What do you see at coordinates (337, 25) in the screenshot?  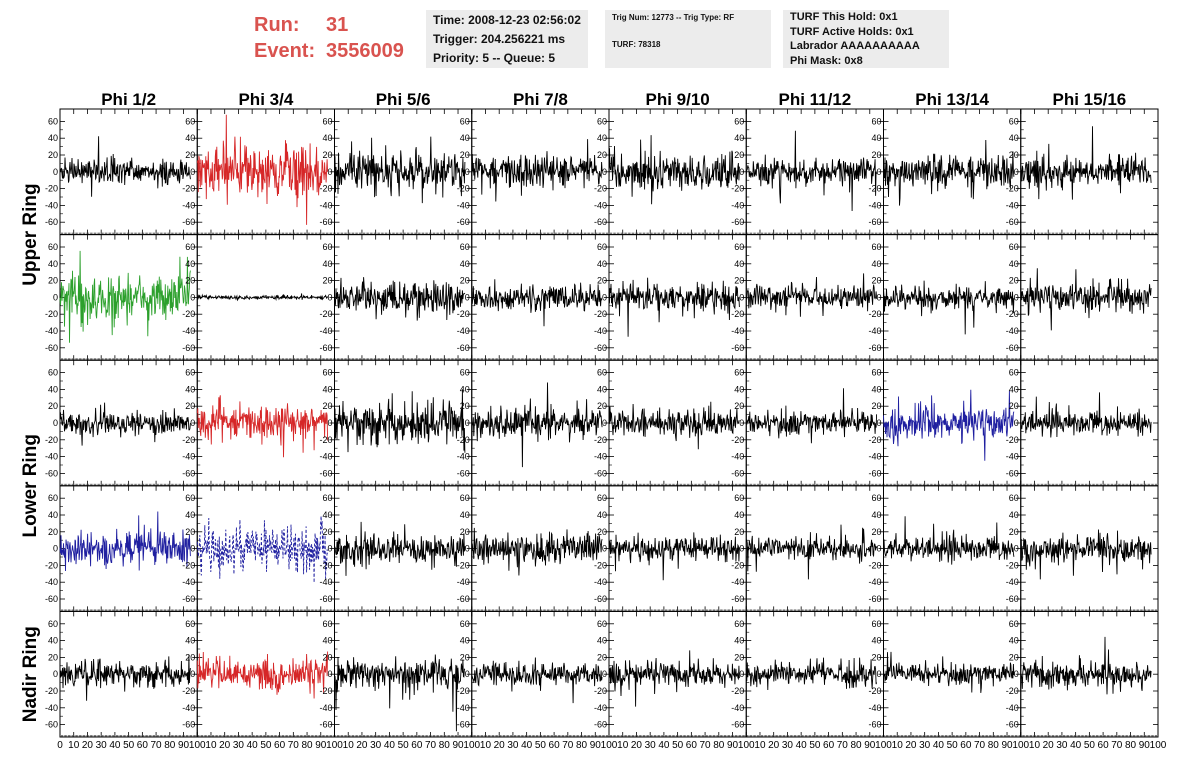 I see `run-value: 31` at bounding box center [337, 25].